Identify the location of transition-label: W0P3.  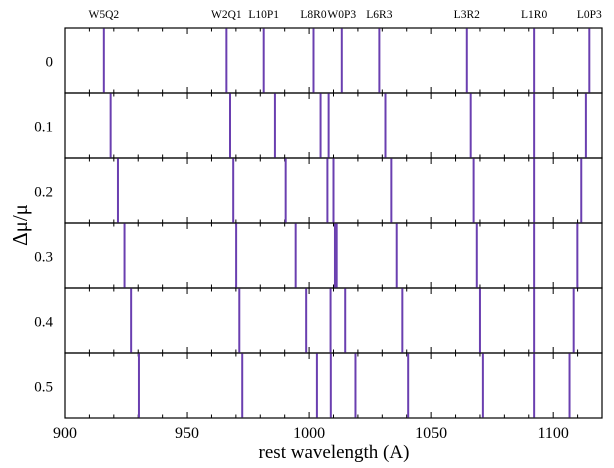
(341, 15).